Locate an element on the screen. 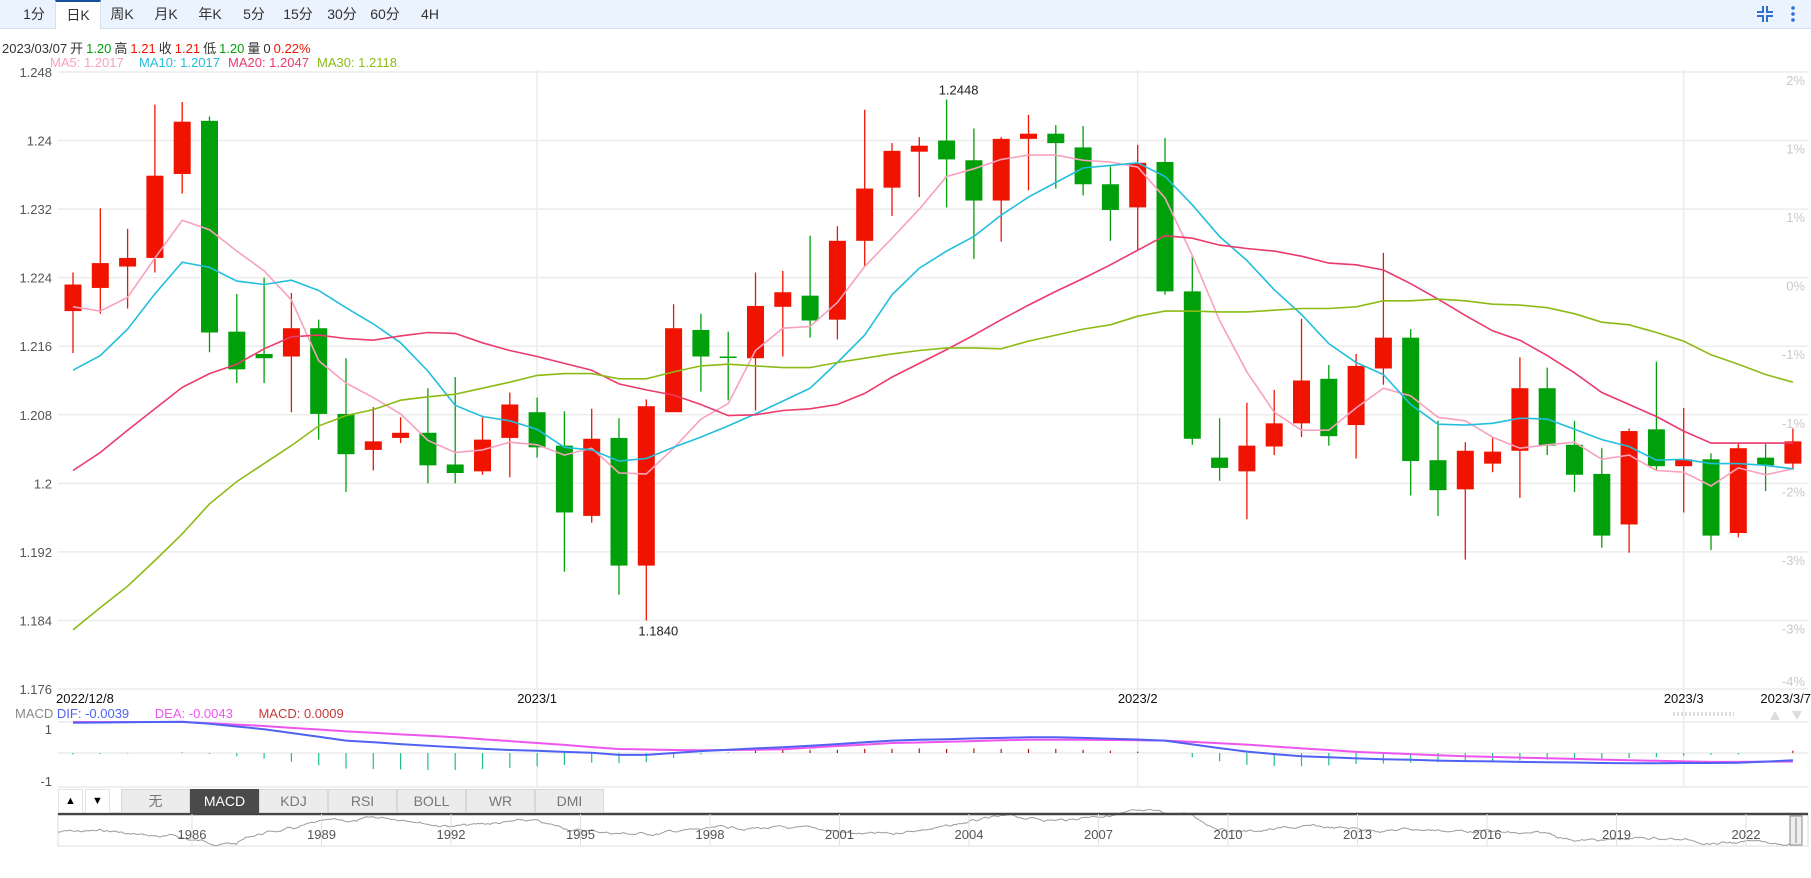  tab-60min: 60分 is located at coordinates (385, 14).